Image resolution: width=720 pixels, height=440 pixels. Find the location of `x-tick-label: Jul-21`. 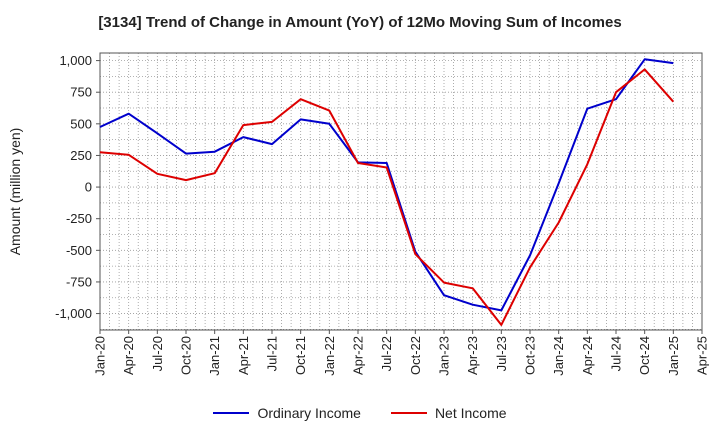

x-tick-label: Jul-21 is located at coordinates (272, 353).